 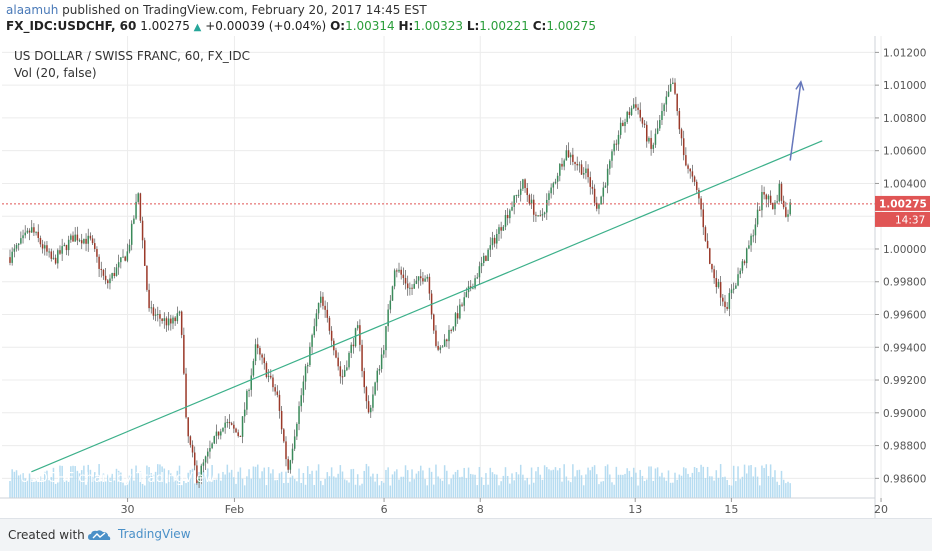 I want to click on arrow-annotation, so click(x=795, y=121).